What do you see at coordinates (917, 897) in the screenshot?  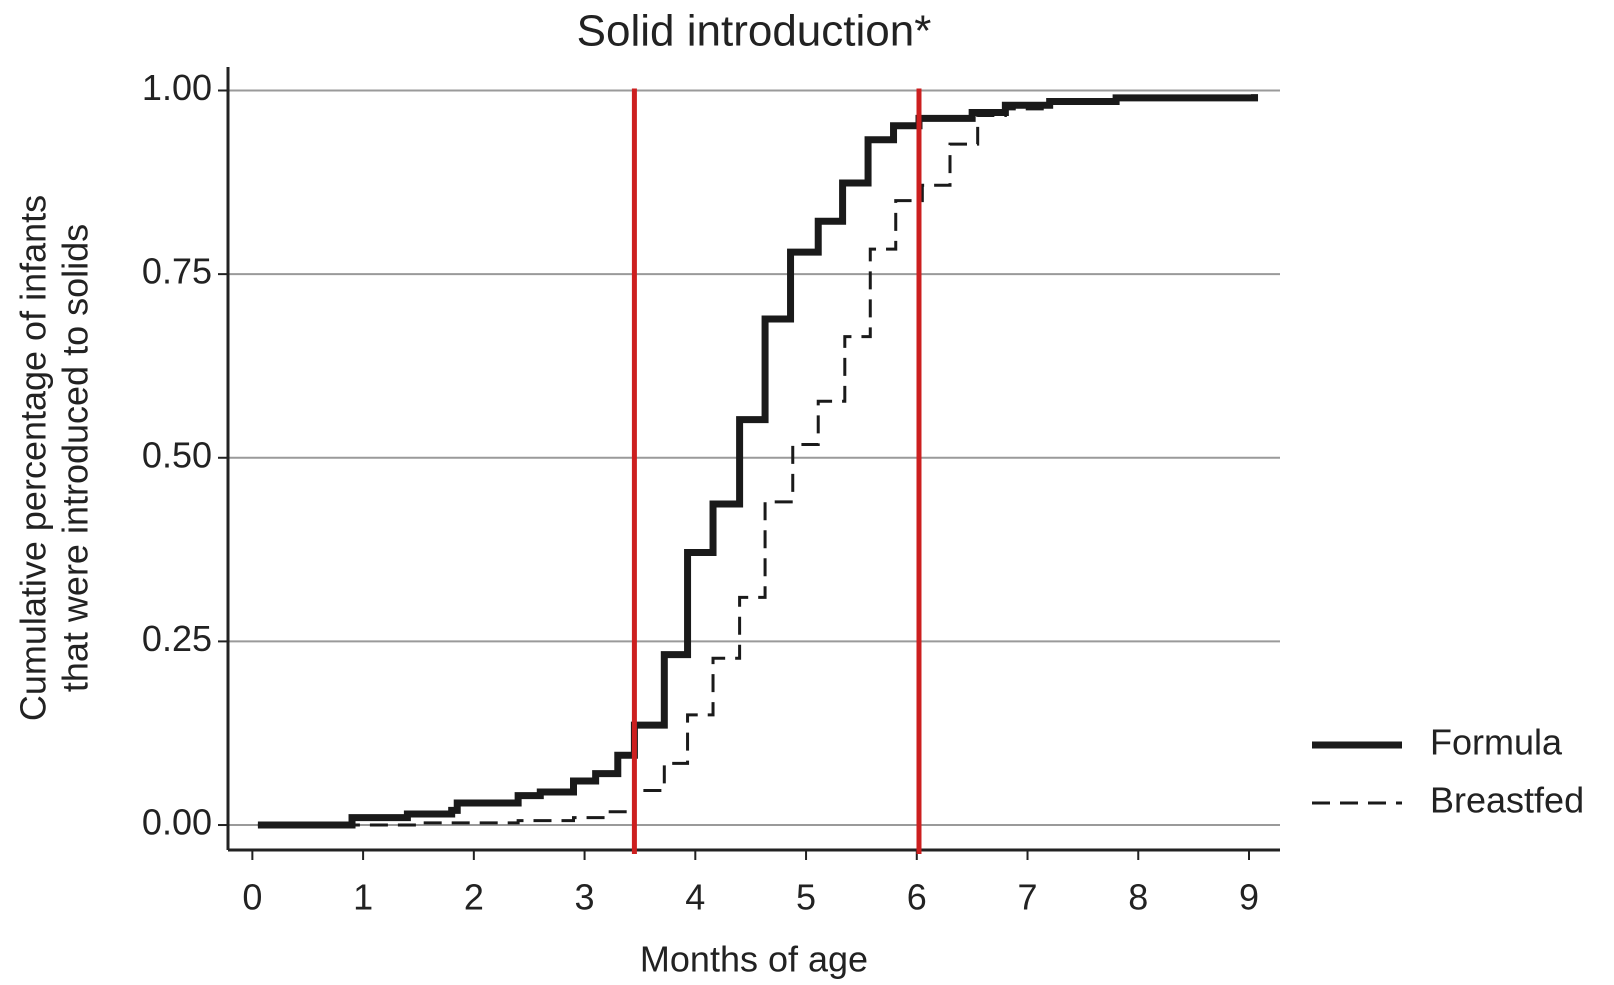 I see `x-tick-label: 6` at bounding box center [917, 897].